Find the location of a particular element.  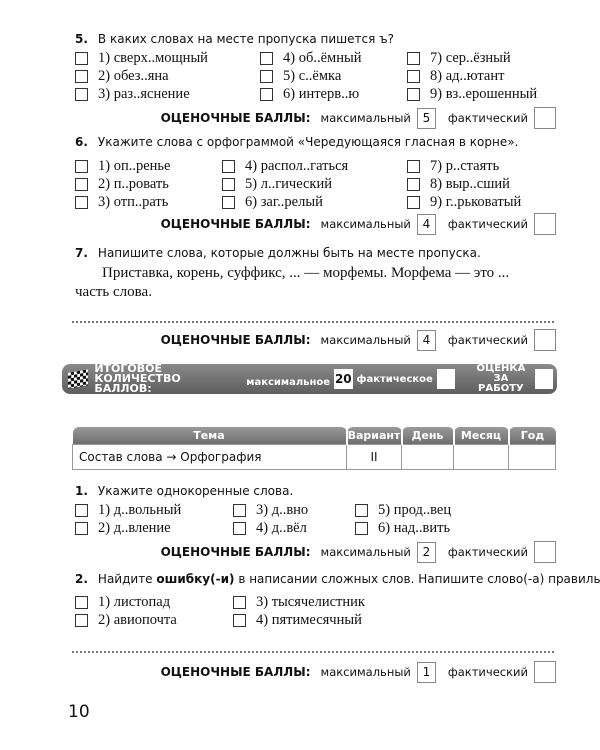

option: 1) оп..ренье is located at coordinates (122, 166).